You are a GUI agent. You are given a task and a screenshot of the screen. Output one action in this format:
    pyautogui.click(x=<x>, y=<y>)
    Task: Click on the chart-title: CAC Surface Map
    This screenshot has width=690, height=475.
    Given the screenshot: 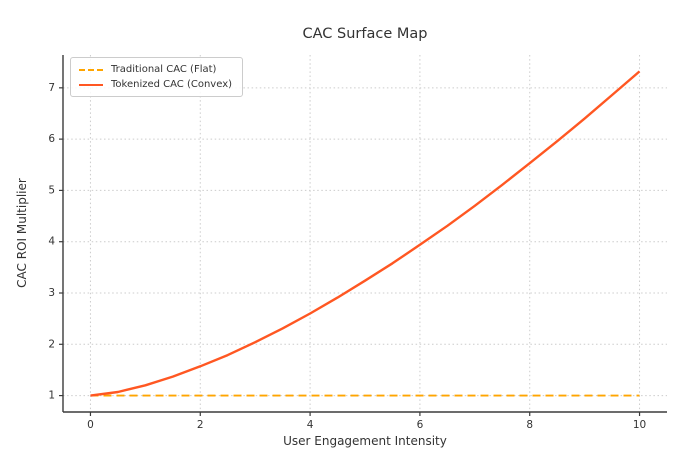 What is the action you would take?
    pyautogui.click(x=365, y=34)
    